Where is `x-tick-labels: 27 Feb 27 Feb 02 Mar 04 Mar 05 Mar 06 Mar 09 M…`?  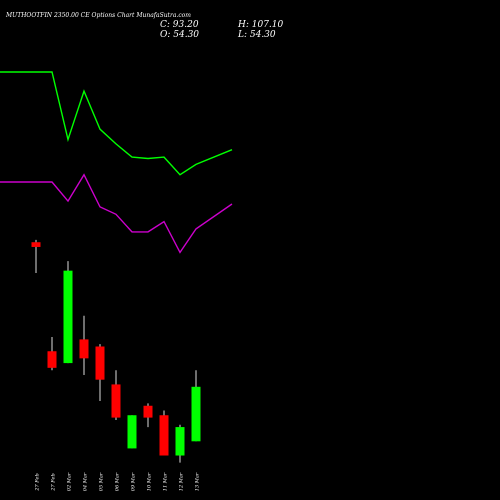 x-tick-labels: 27 Feb 27 Feb 02 Mar 04 Mar 05 Mar 06 Mar 09 M… is located at coordinates (118, 481).